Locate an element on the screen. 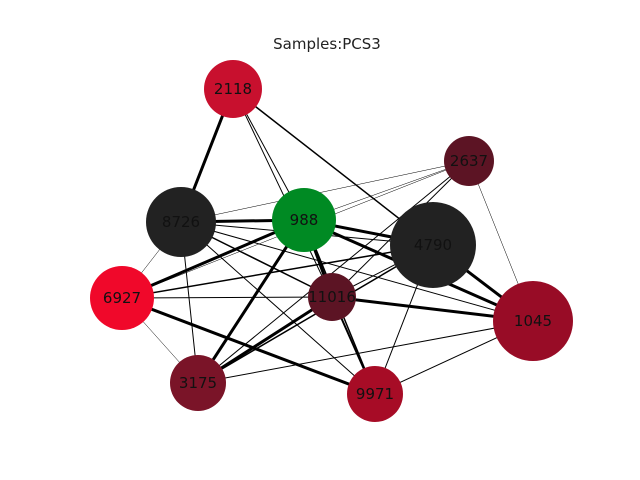  node-label-3175: 3175 is located at coordinates (198, 383).